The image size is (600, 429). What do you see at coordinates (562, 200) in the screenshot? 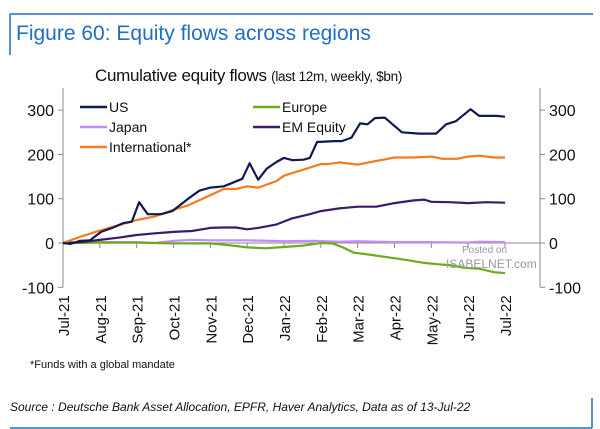
I see `y-tick-label-right: 100` at bounding box center [562, 200].